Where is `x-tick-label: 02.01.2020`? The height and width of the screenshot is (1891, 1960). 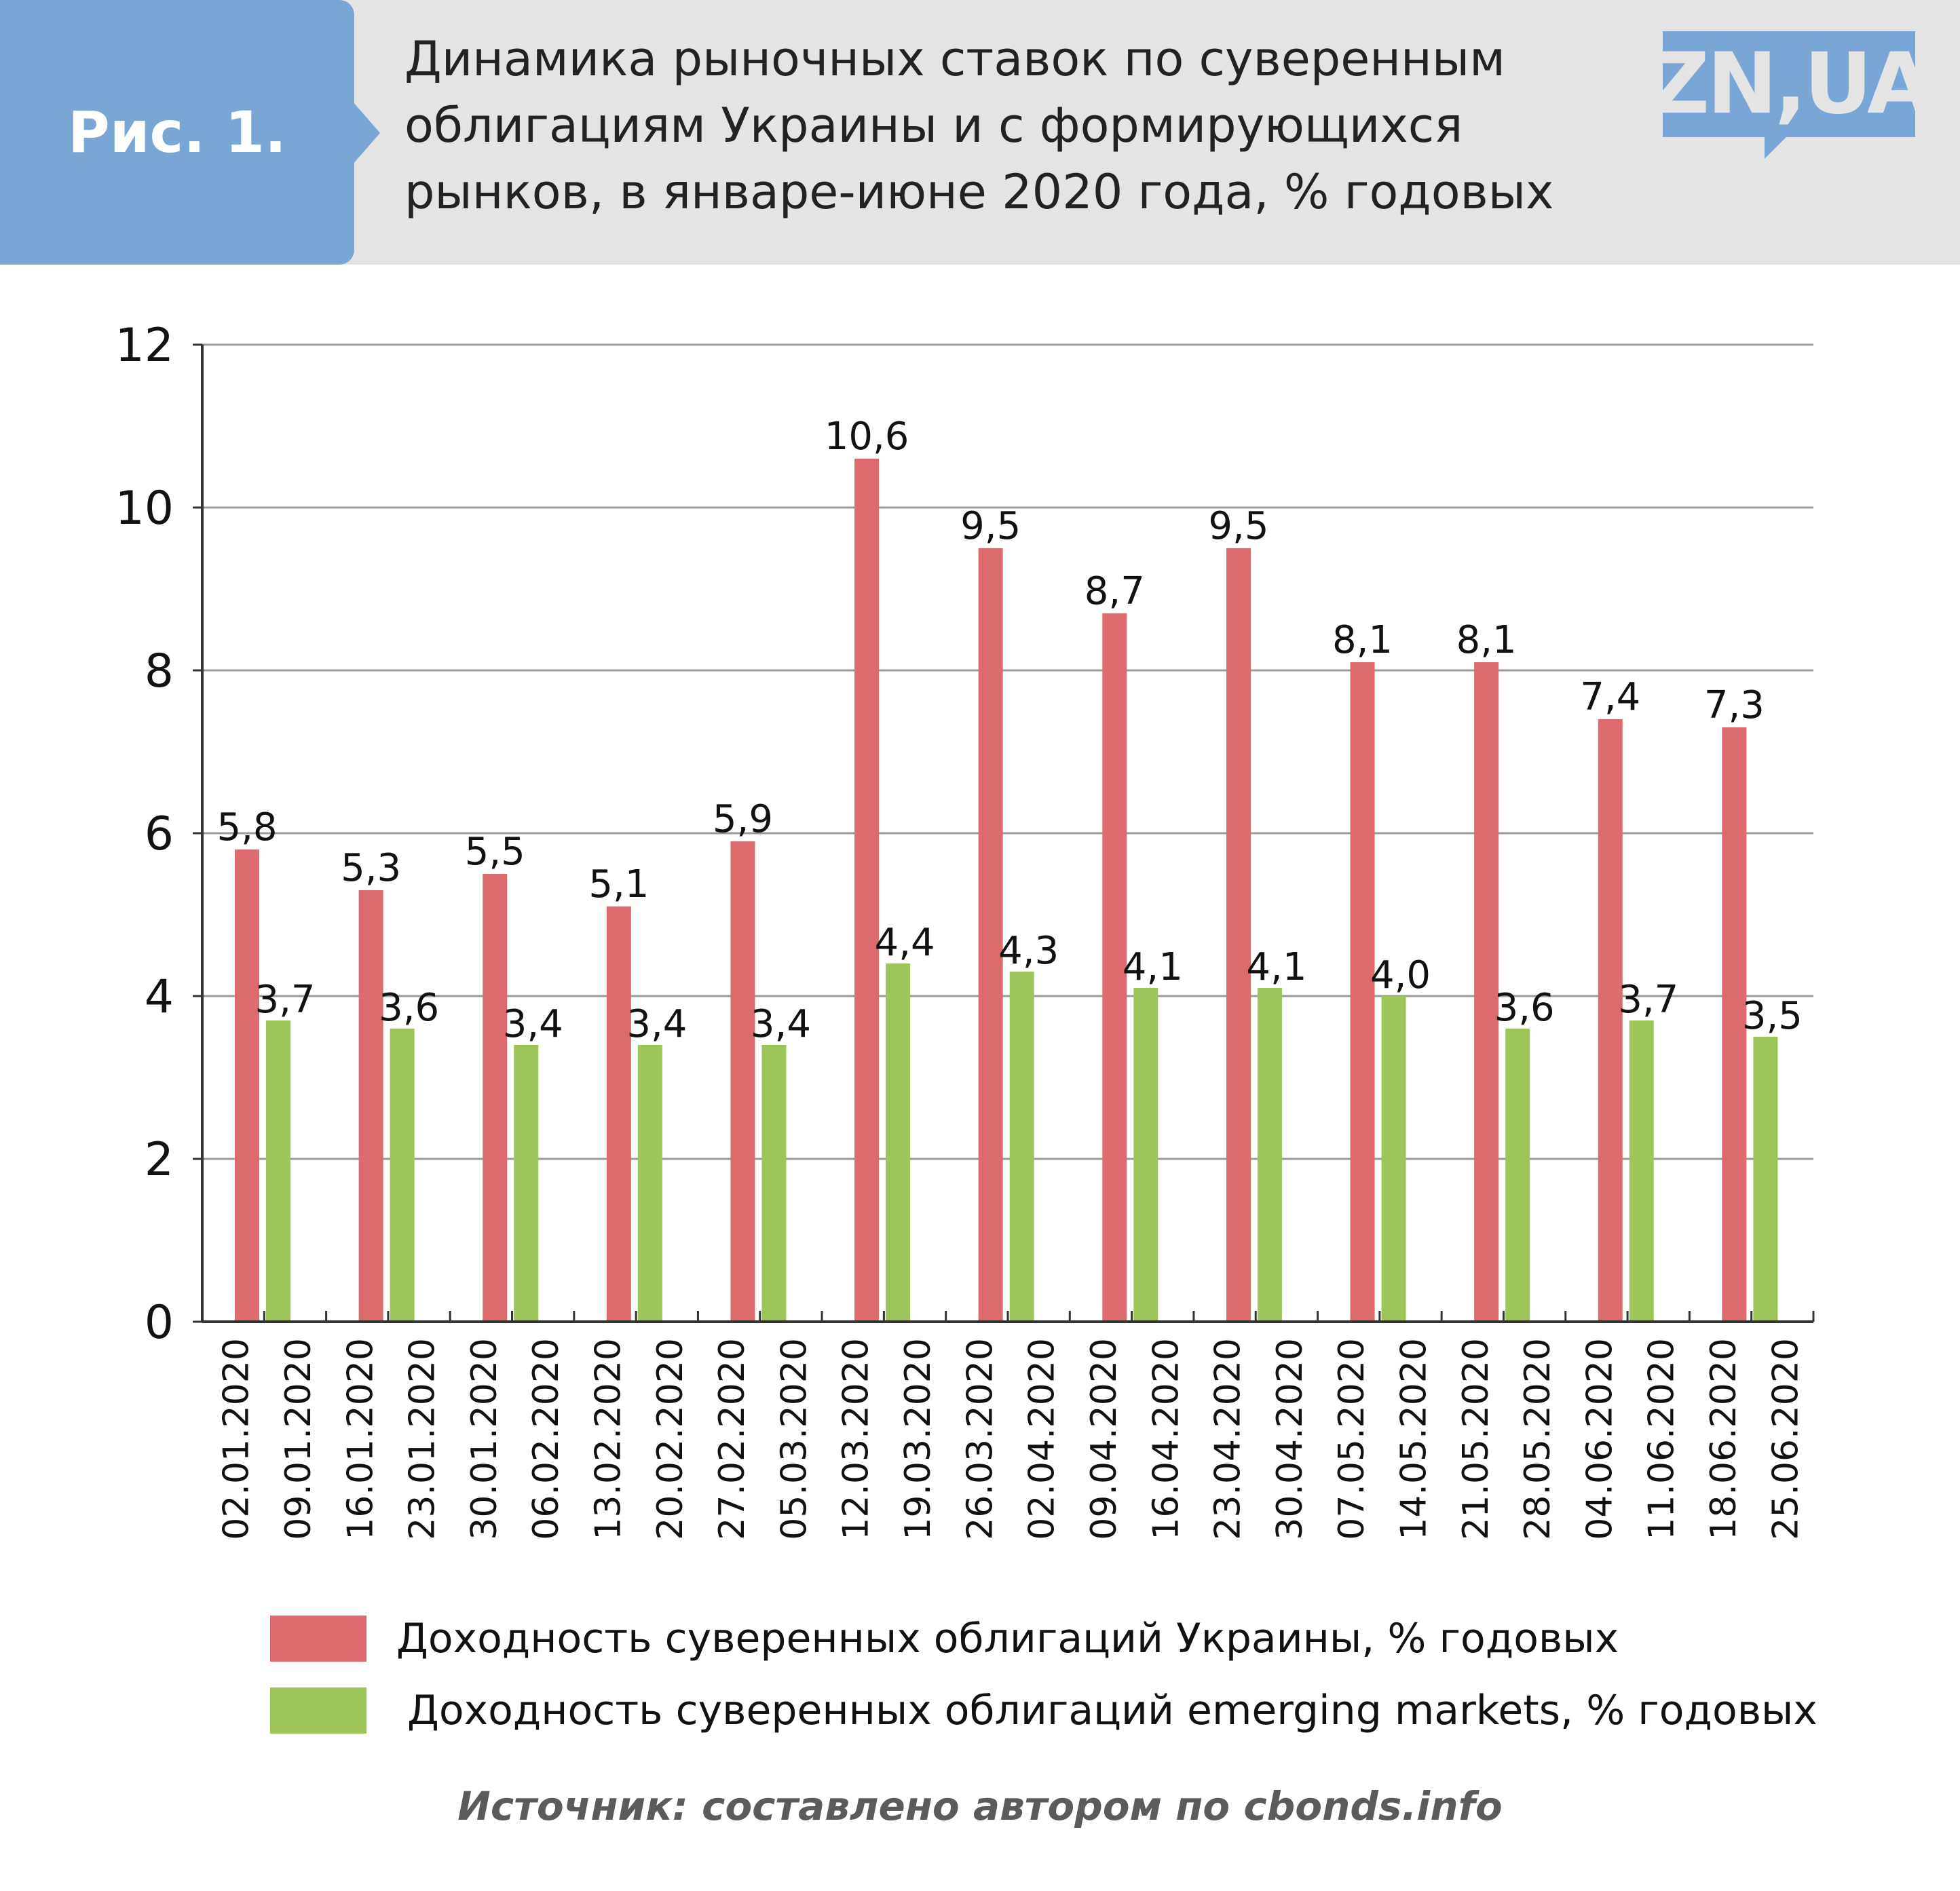
x-tick-label: 02.01.2020 is located at coordinates (236, 1439).